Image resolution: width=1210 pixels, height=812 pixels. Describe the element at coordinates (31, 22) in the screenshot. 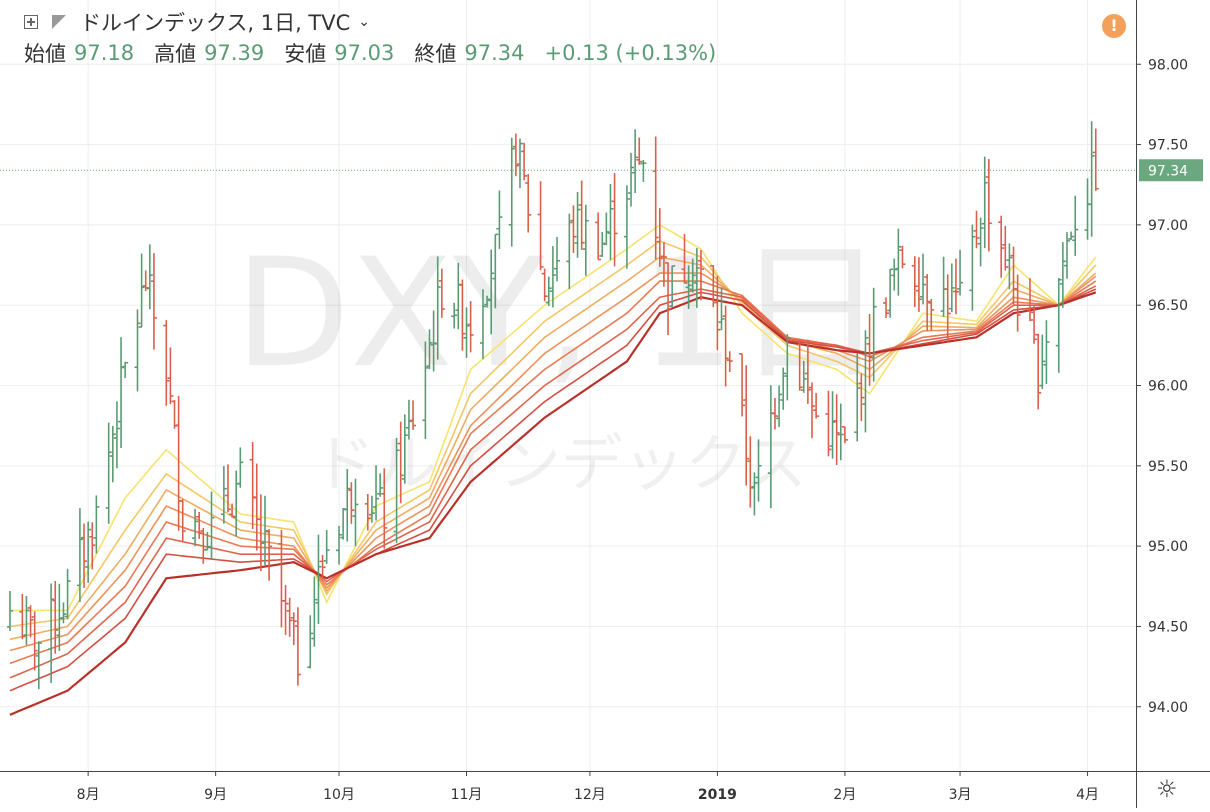

I see `collapse-icon` at that location.